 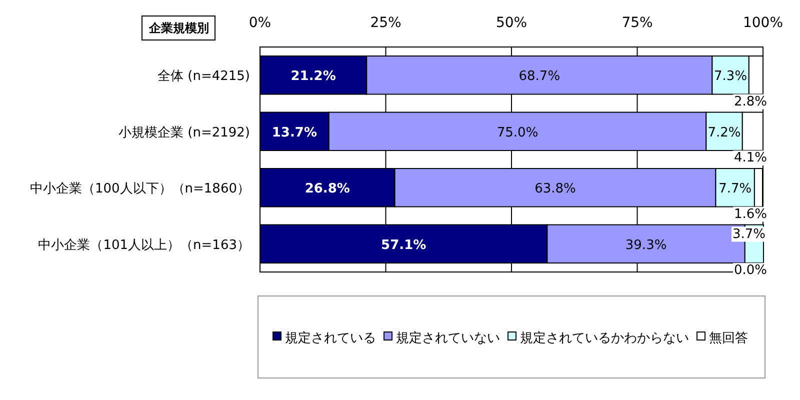 What do you see at coordinates (313, 76) in the screenshot?
I see `data-label: 21.2%` at bounding box center [313, 76].